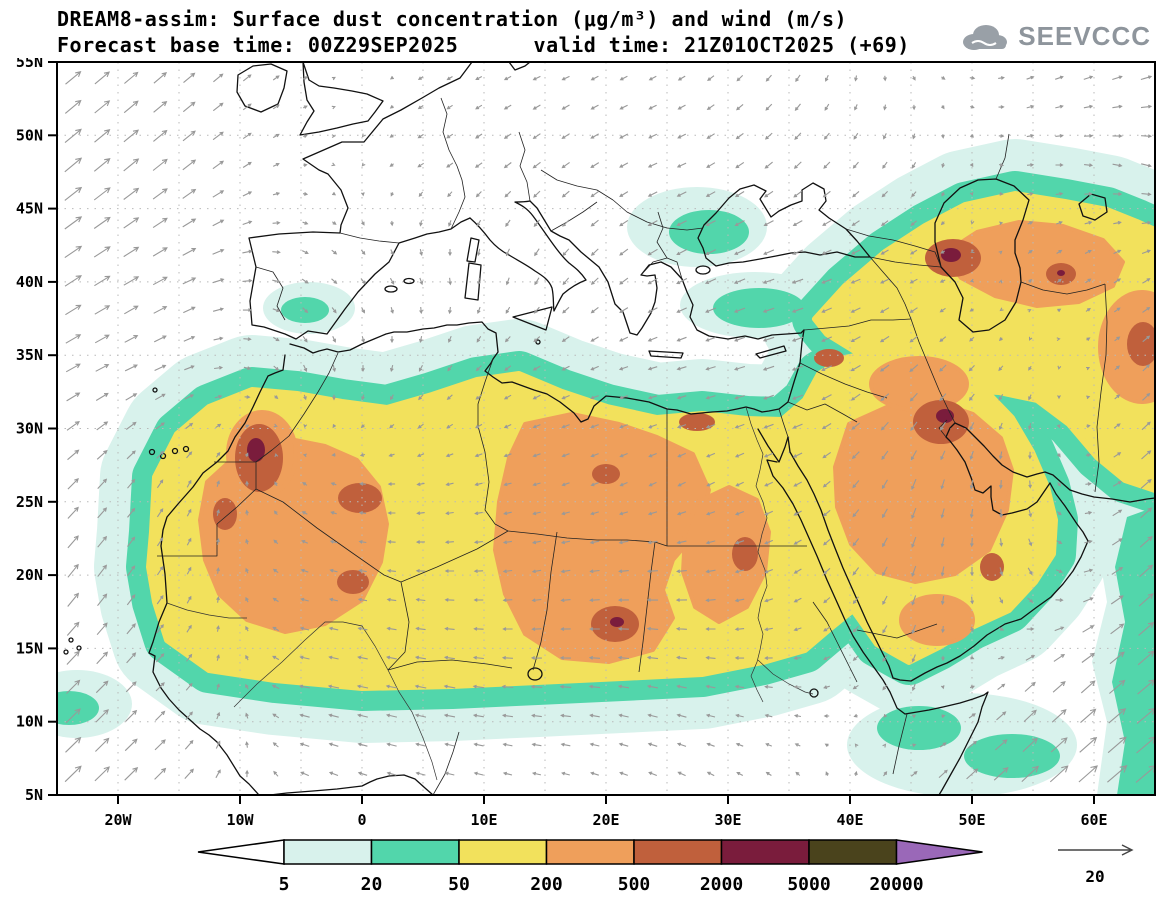 The image size is (1165, 907). I want to click on x-tick-label: 60E, so click(1093, 820).